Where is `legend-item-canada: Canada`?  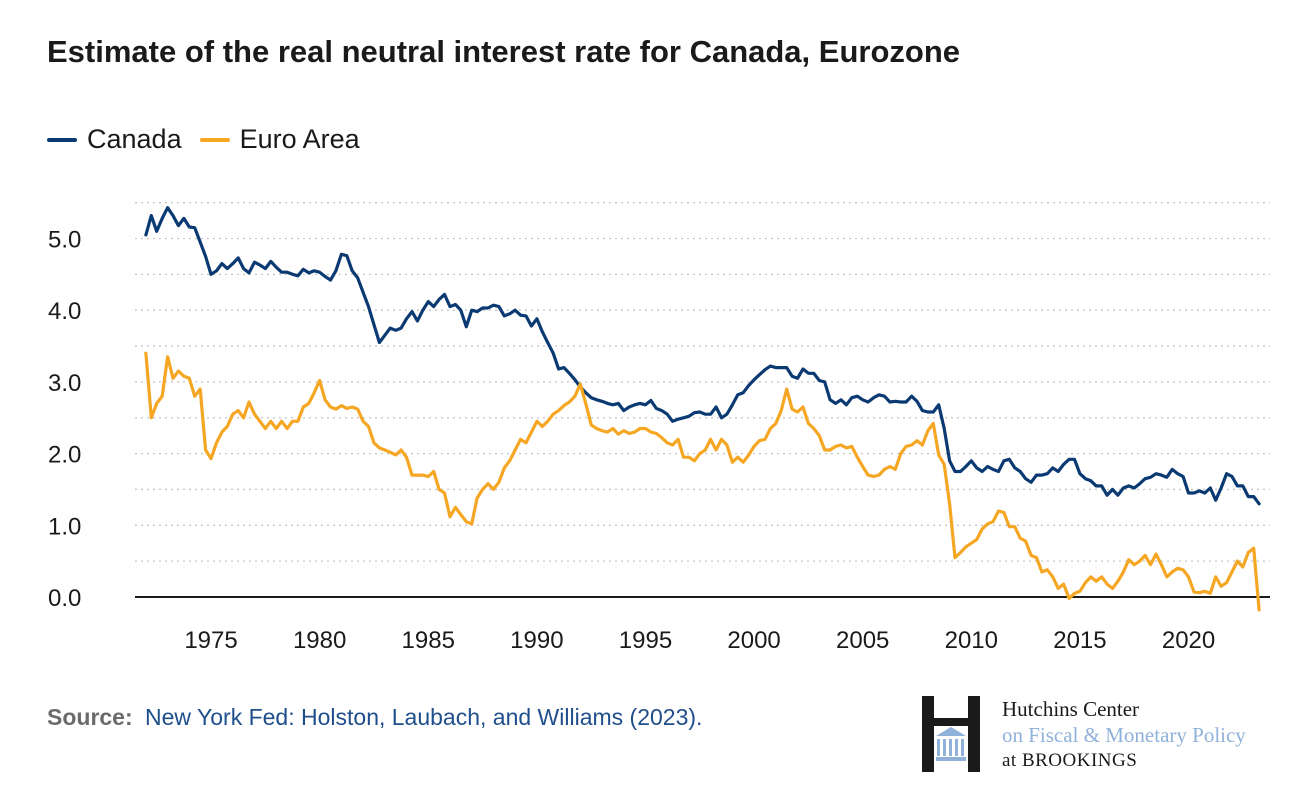 legend-item-canada: Canada is located at coordinates (114, 139).